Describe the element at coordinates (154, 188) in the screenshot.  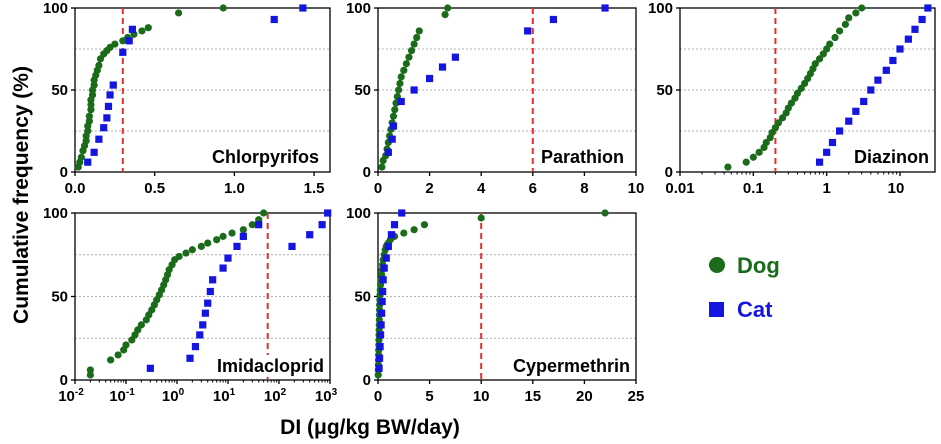
I see `x-tick-label: 0.5` at that location.